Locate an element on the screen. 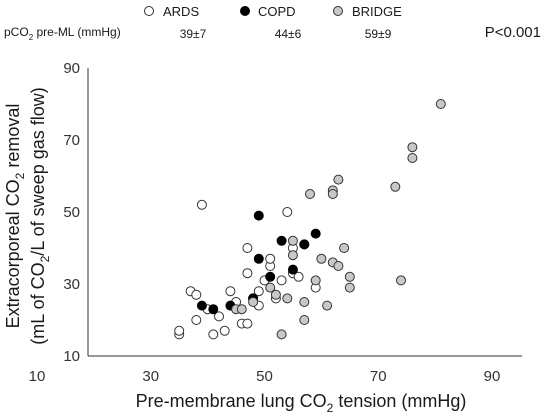 The image size is (544, 415). y-axis-title-line1: Extracorporeal CO2 removal is located at coordinates (15, 216).